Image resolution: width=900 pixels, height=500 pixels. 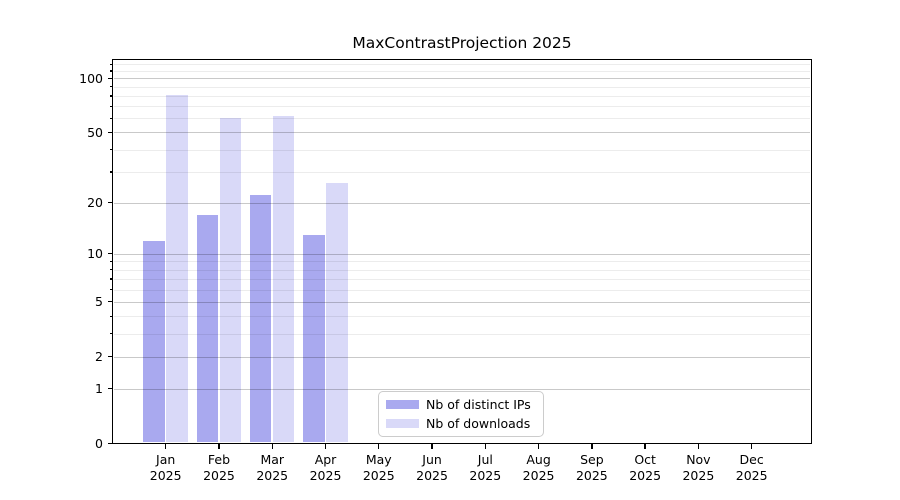 What do you see at coordinates (645, 459) in the screenshot?
I see `x-tick-label-month: Oct` at bounding box center [645, 459].